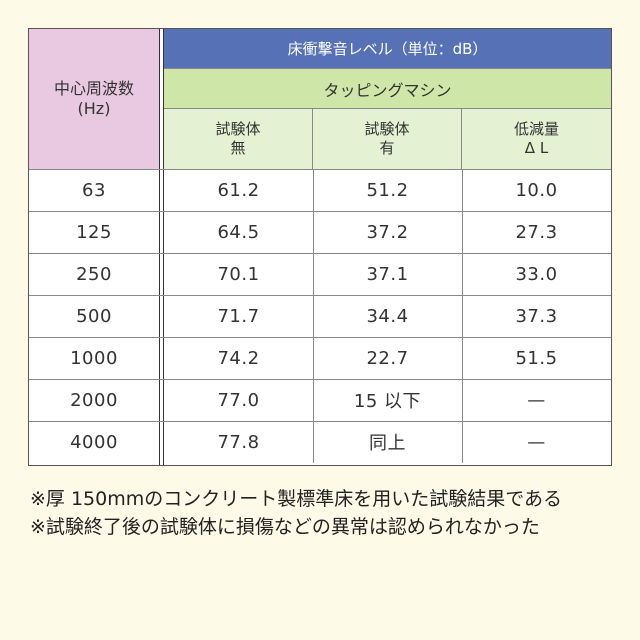 This screenshot has width=640, height=640. I want to click on sub-header-line2: 無, so click(238, 148).